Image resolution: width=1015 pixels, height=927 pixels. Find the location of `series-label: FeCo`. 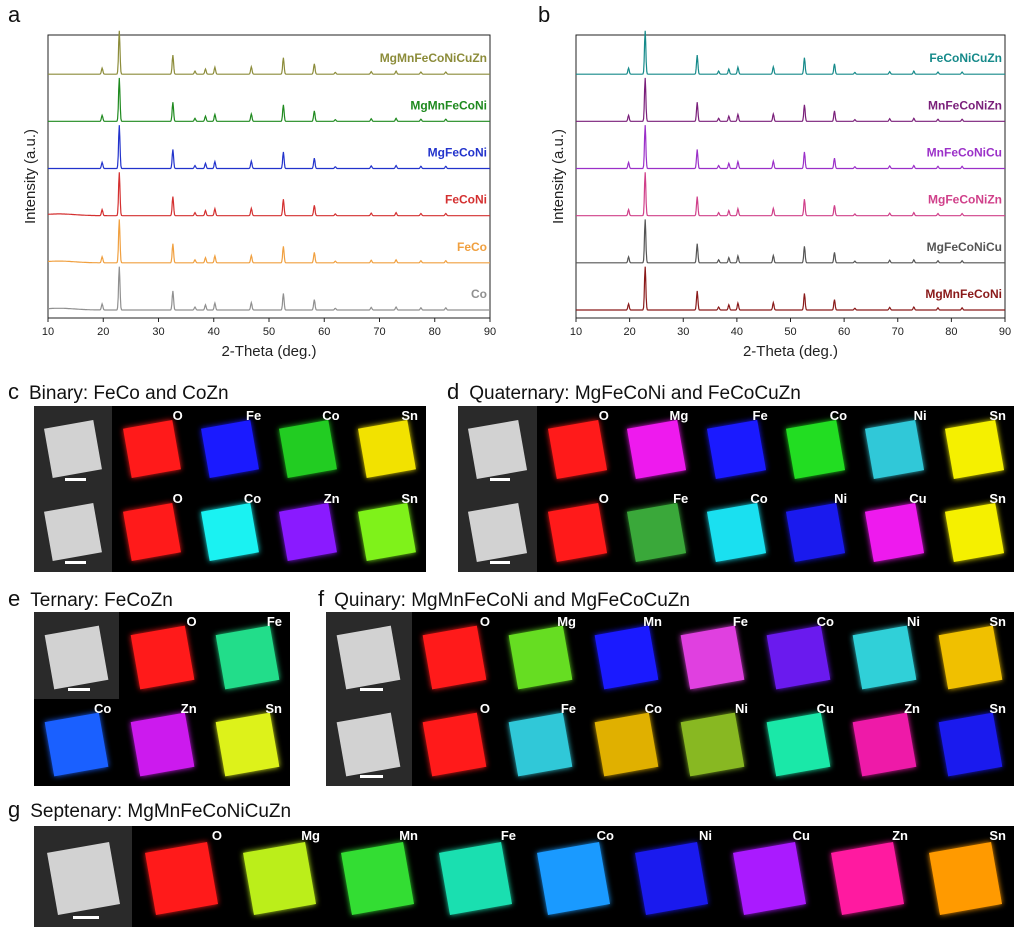

series-label: FeCo is located at coordinates (472, 247).